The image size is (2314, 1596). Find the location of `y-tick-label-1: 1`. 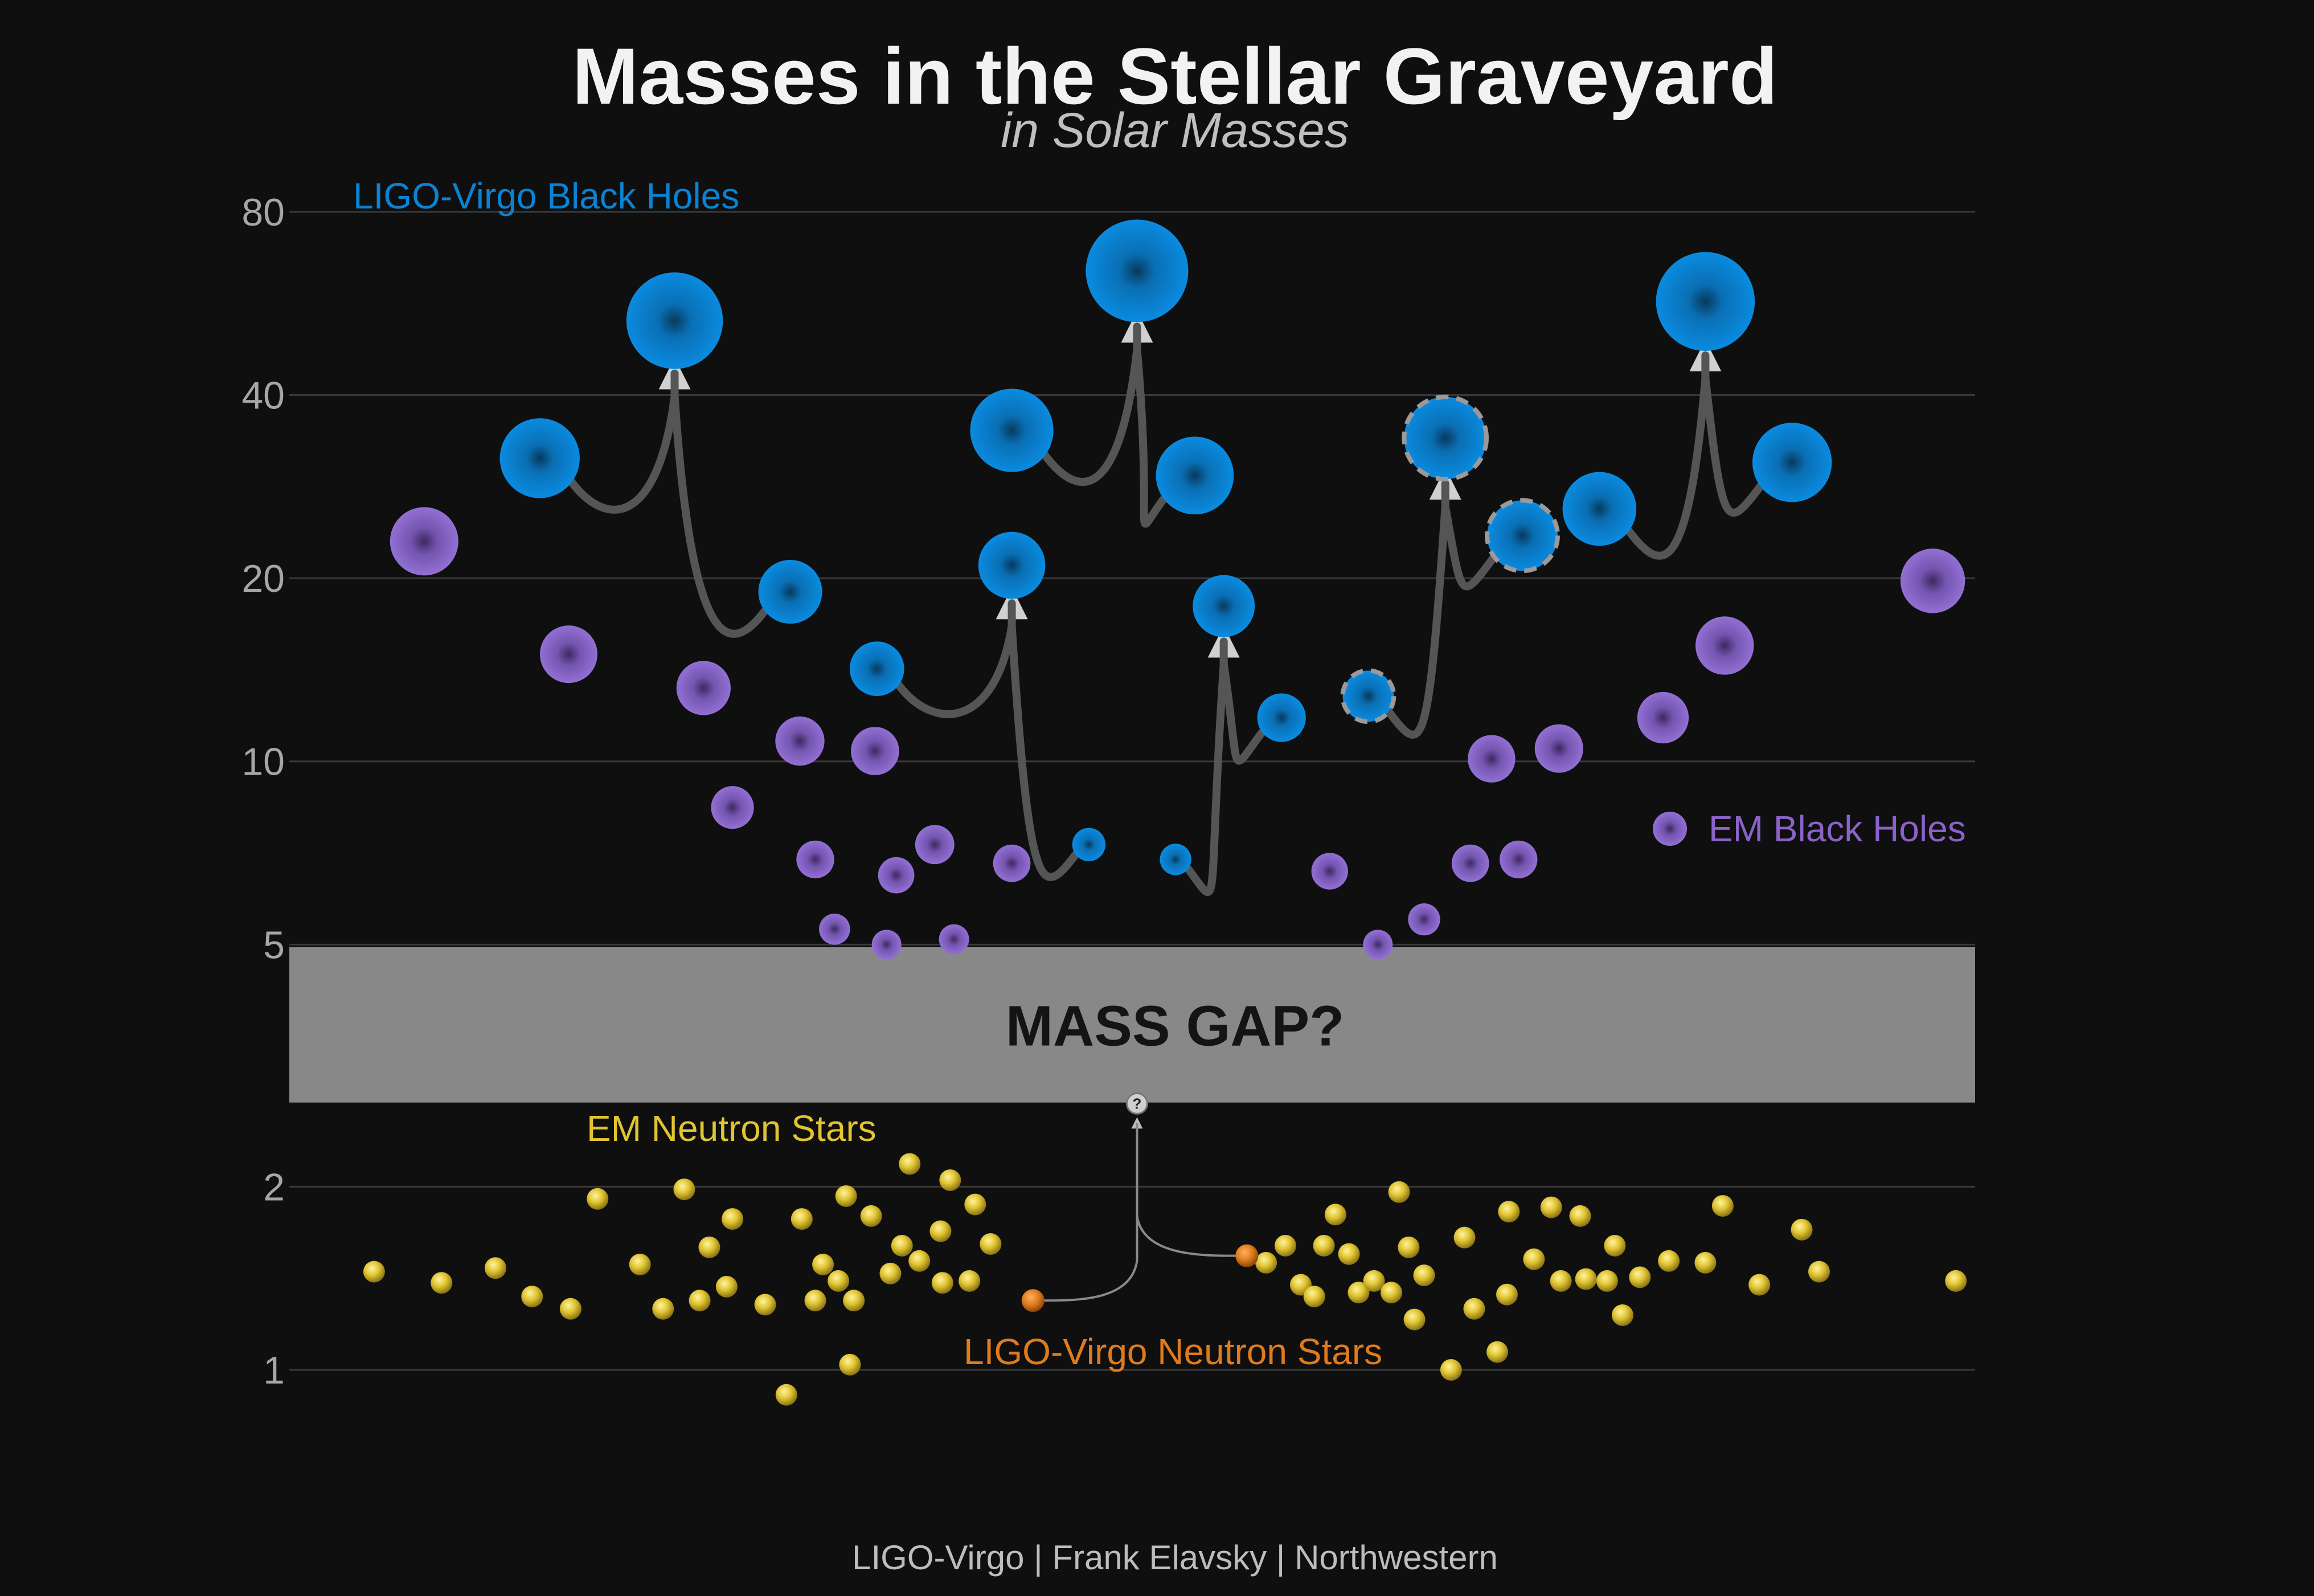

y-tick-label-1: 1 is located at coordinates (274, 1370).